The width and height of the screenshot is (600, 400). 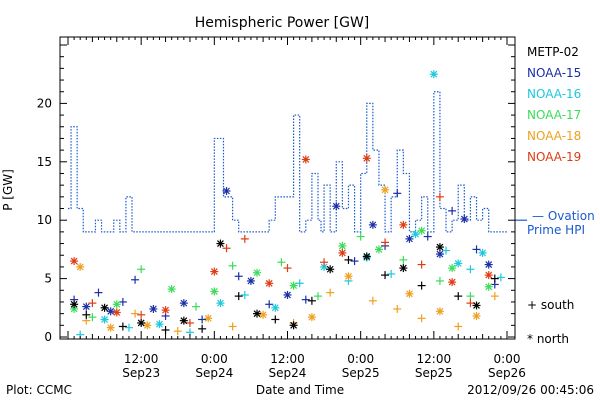 What do you see at coordinates (554, 115) in the screenshot?
I see `legend-entry: NOAA-17` at bounding box center [554, 115].